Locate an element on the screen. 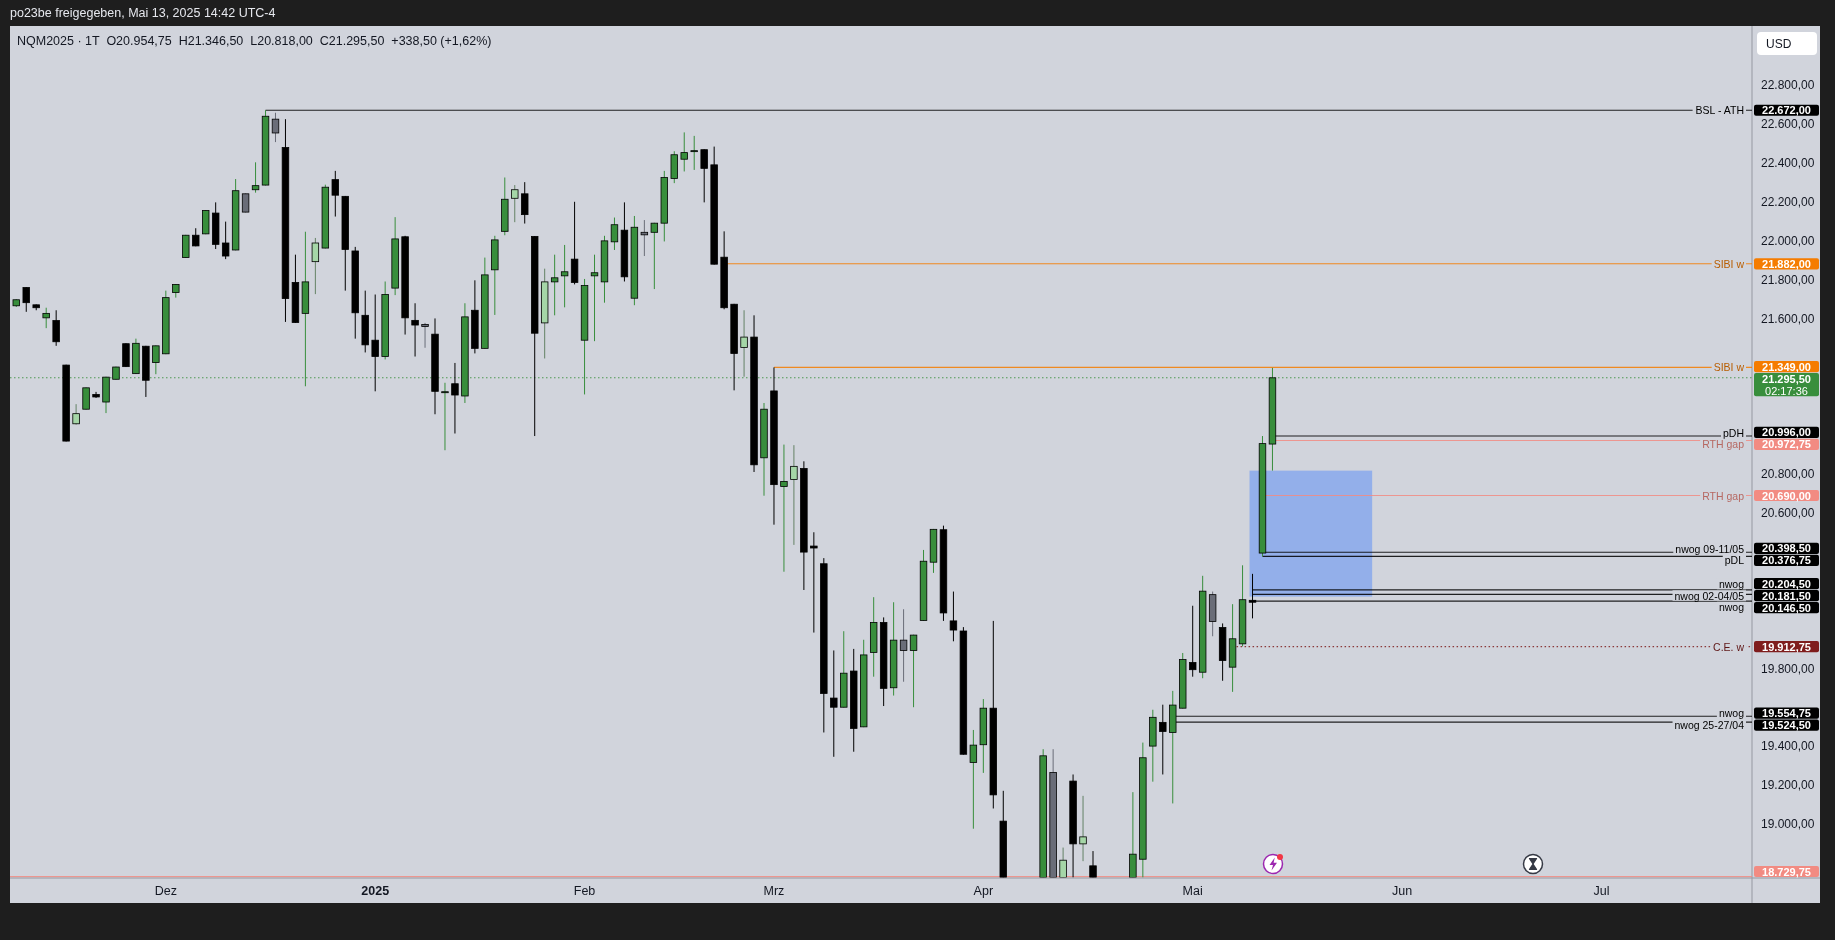  y-tick-label: 20.181,50 is located at coordinates (1786, 595).